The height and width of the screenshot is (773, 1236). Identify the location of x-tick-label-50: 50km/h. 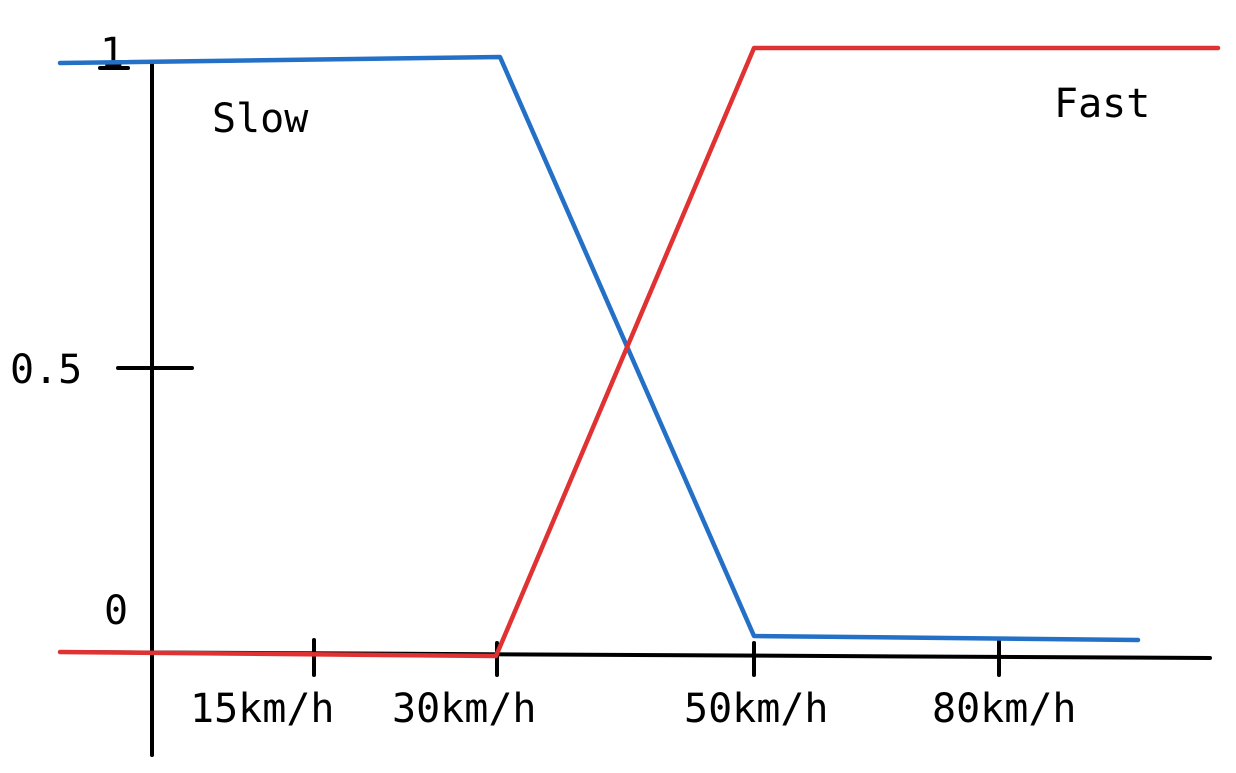
(756, 709).